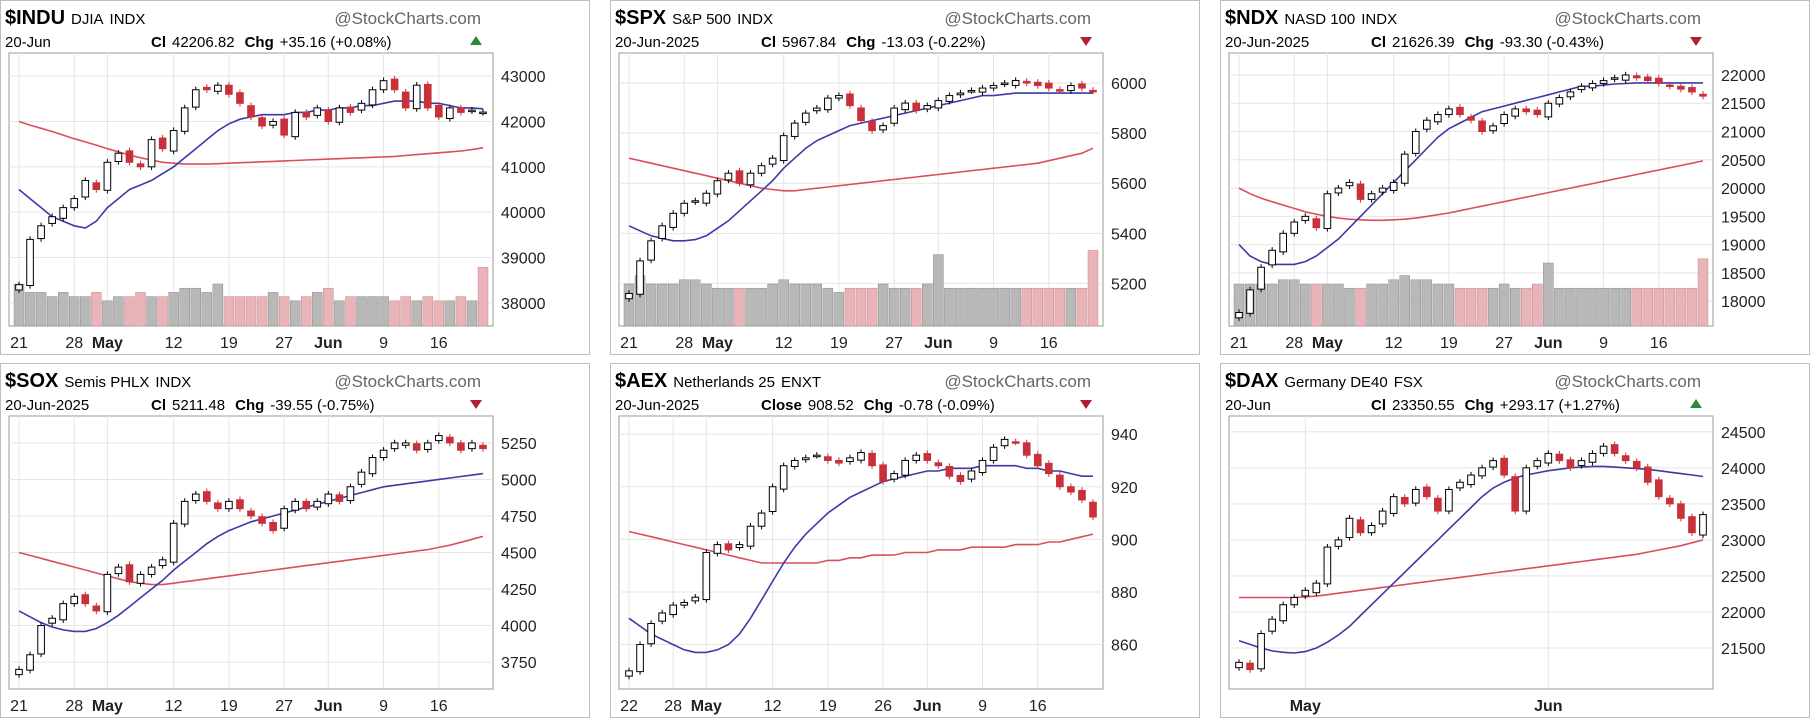 Image resolution: width=1810 pixels, height=718 pixels. Describe the element at coordinates (860, 42) in the screenshot. I see `change-label: Chg` at that location.